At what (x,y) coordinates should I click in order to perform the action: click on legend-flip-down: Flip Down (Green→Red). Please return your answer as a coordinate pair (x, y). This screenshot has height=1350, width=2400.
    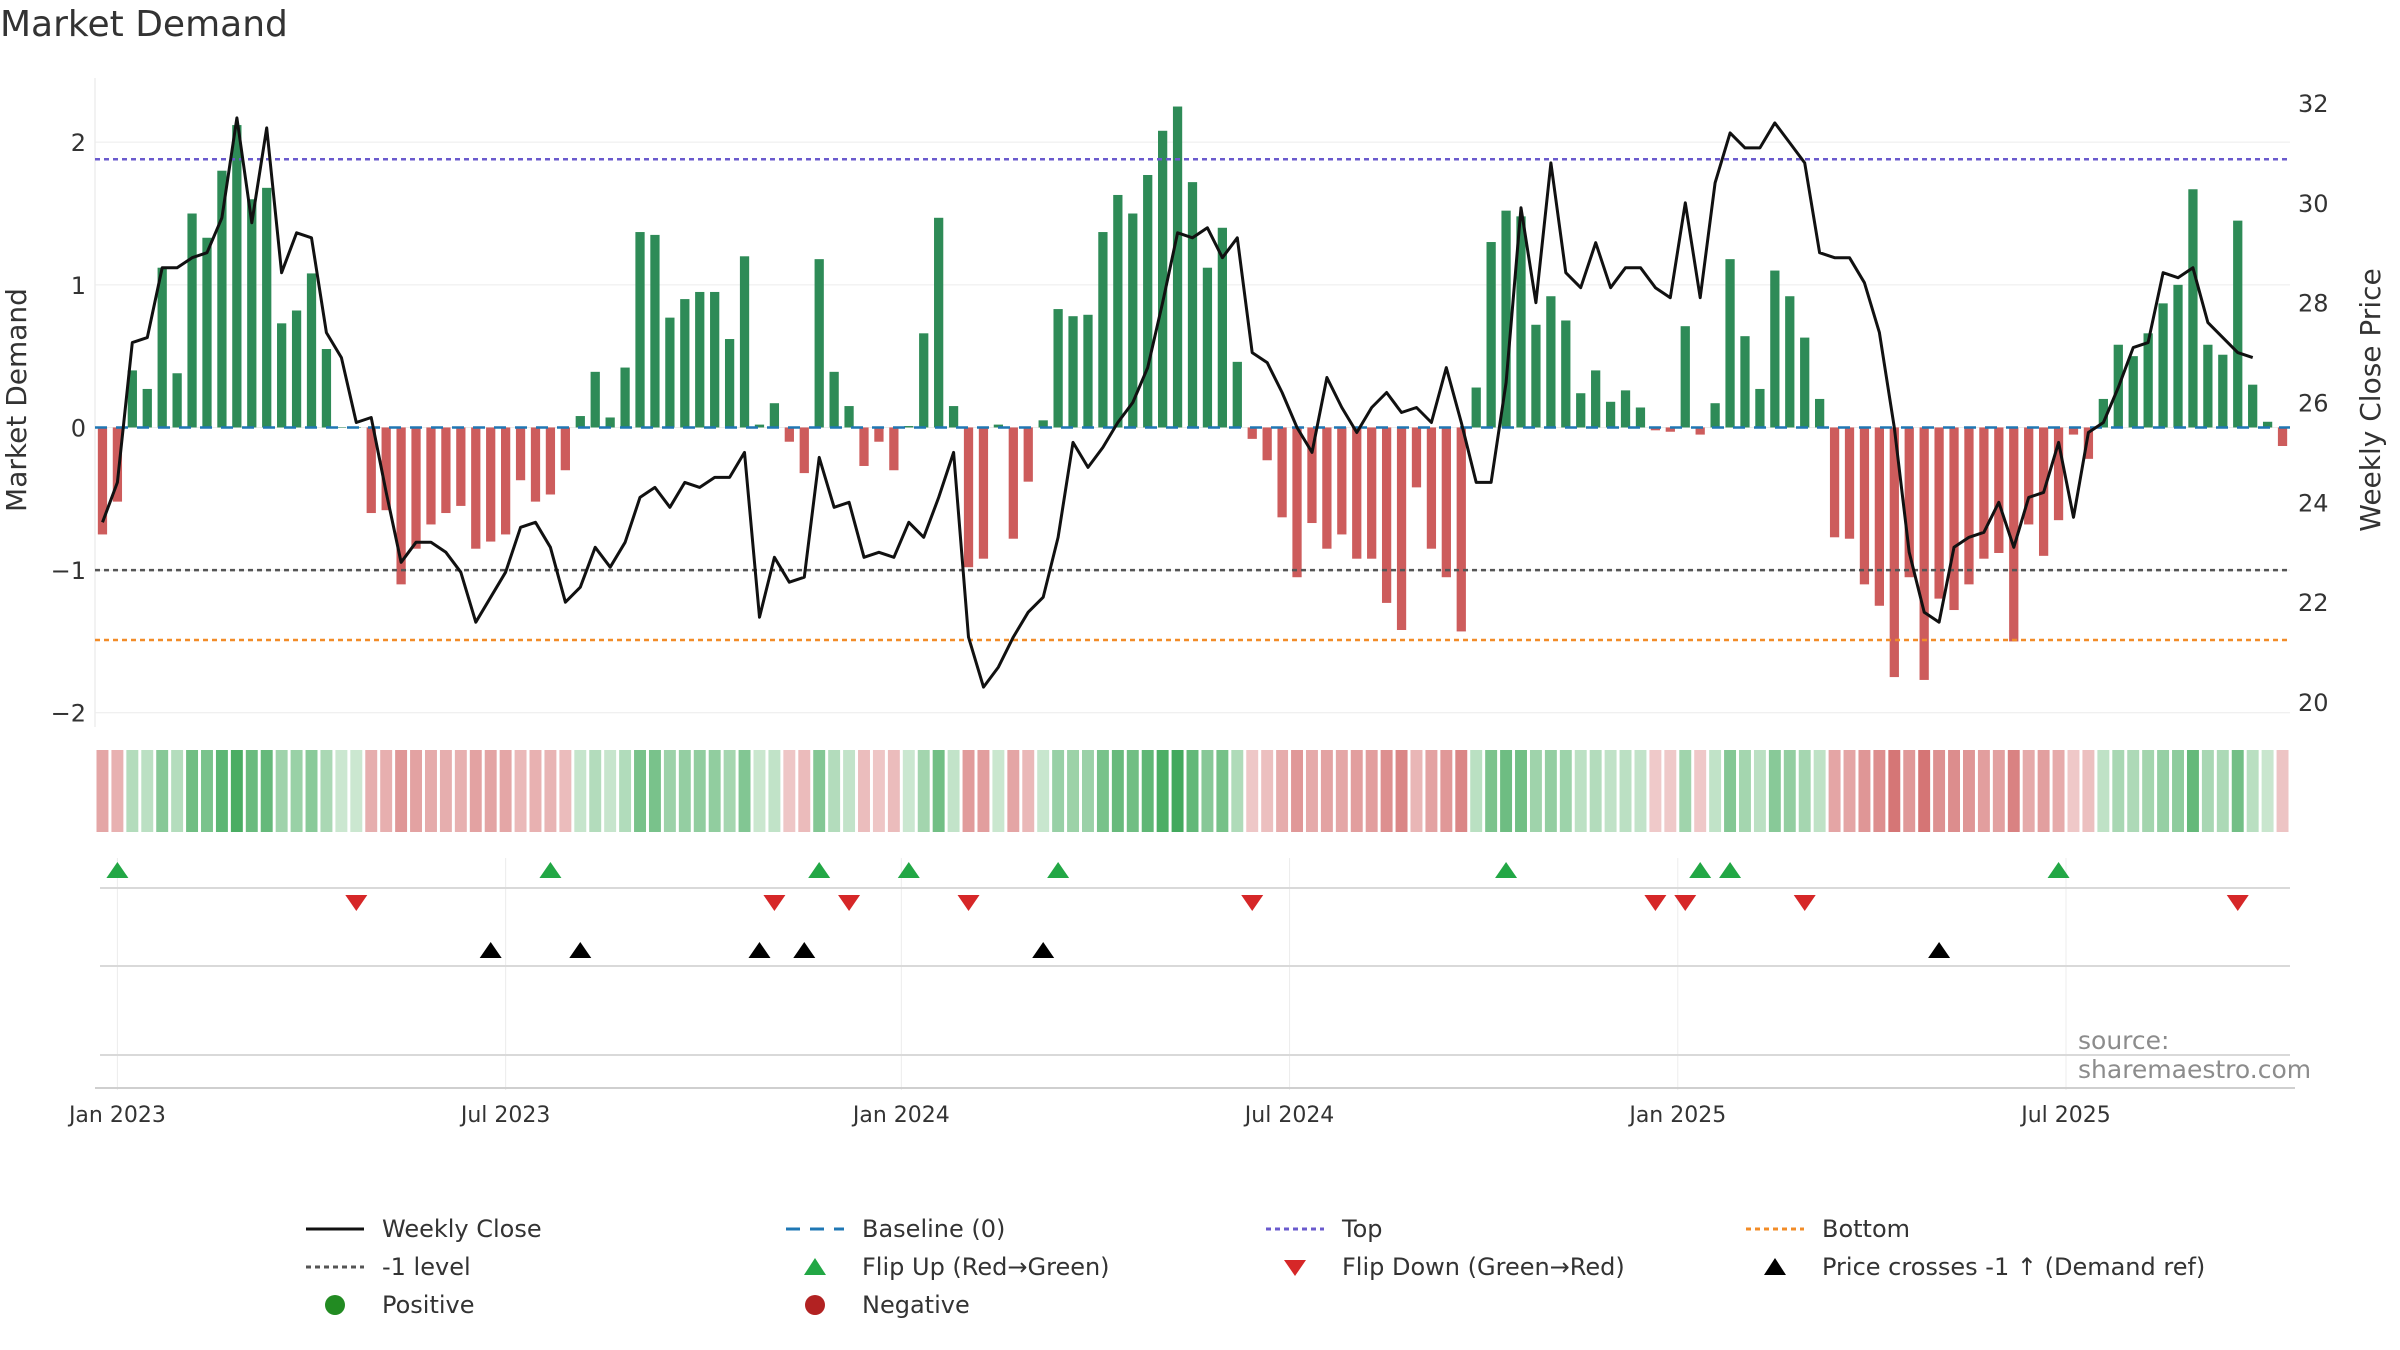
    Looking at the image, I should click on (1500, 1267).